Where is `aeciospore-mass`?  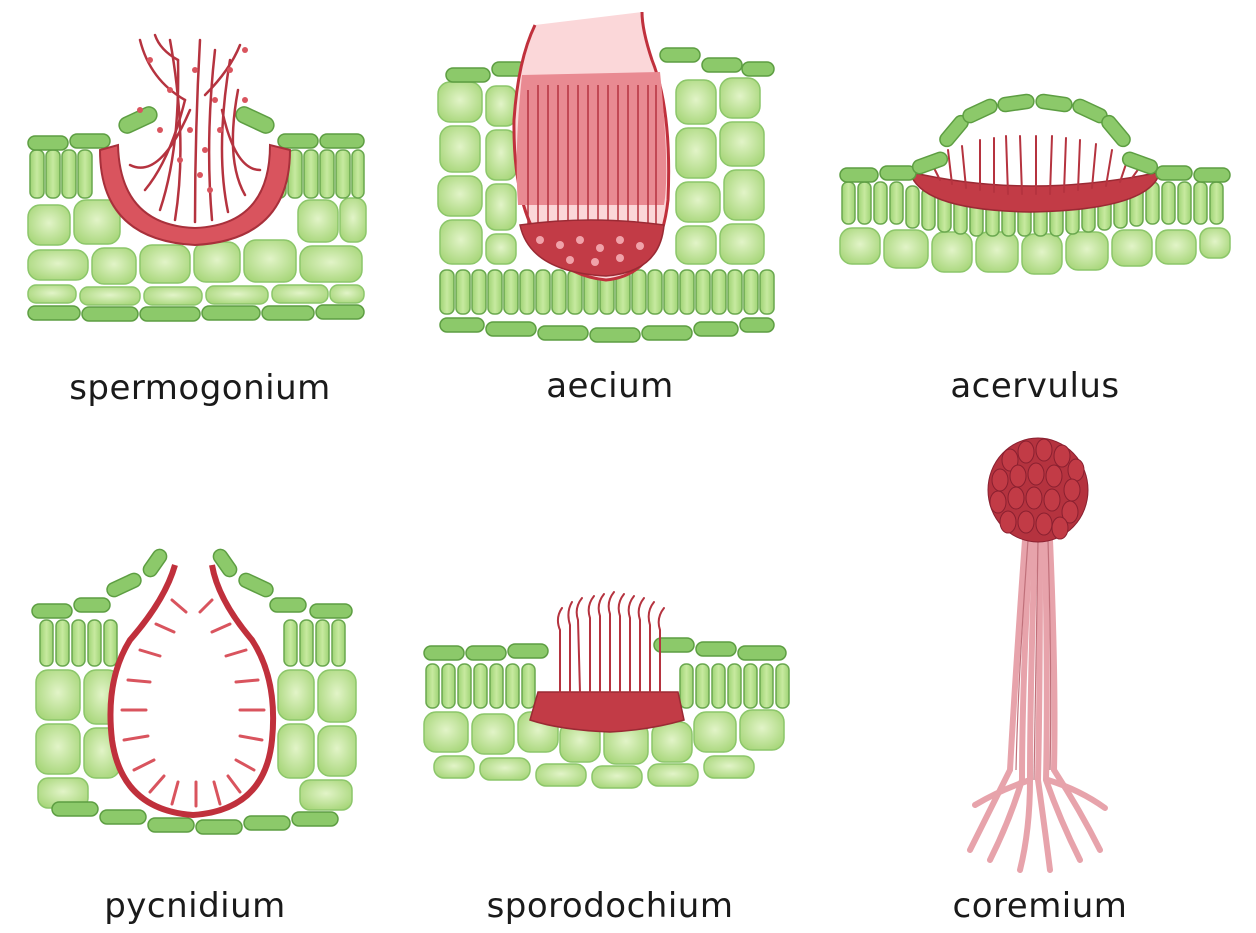
aeciospore-mass is located at coordinates (592, 138).